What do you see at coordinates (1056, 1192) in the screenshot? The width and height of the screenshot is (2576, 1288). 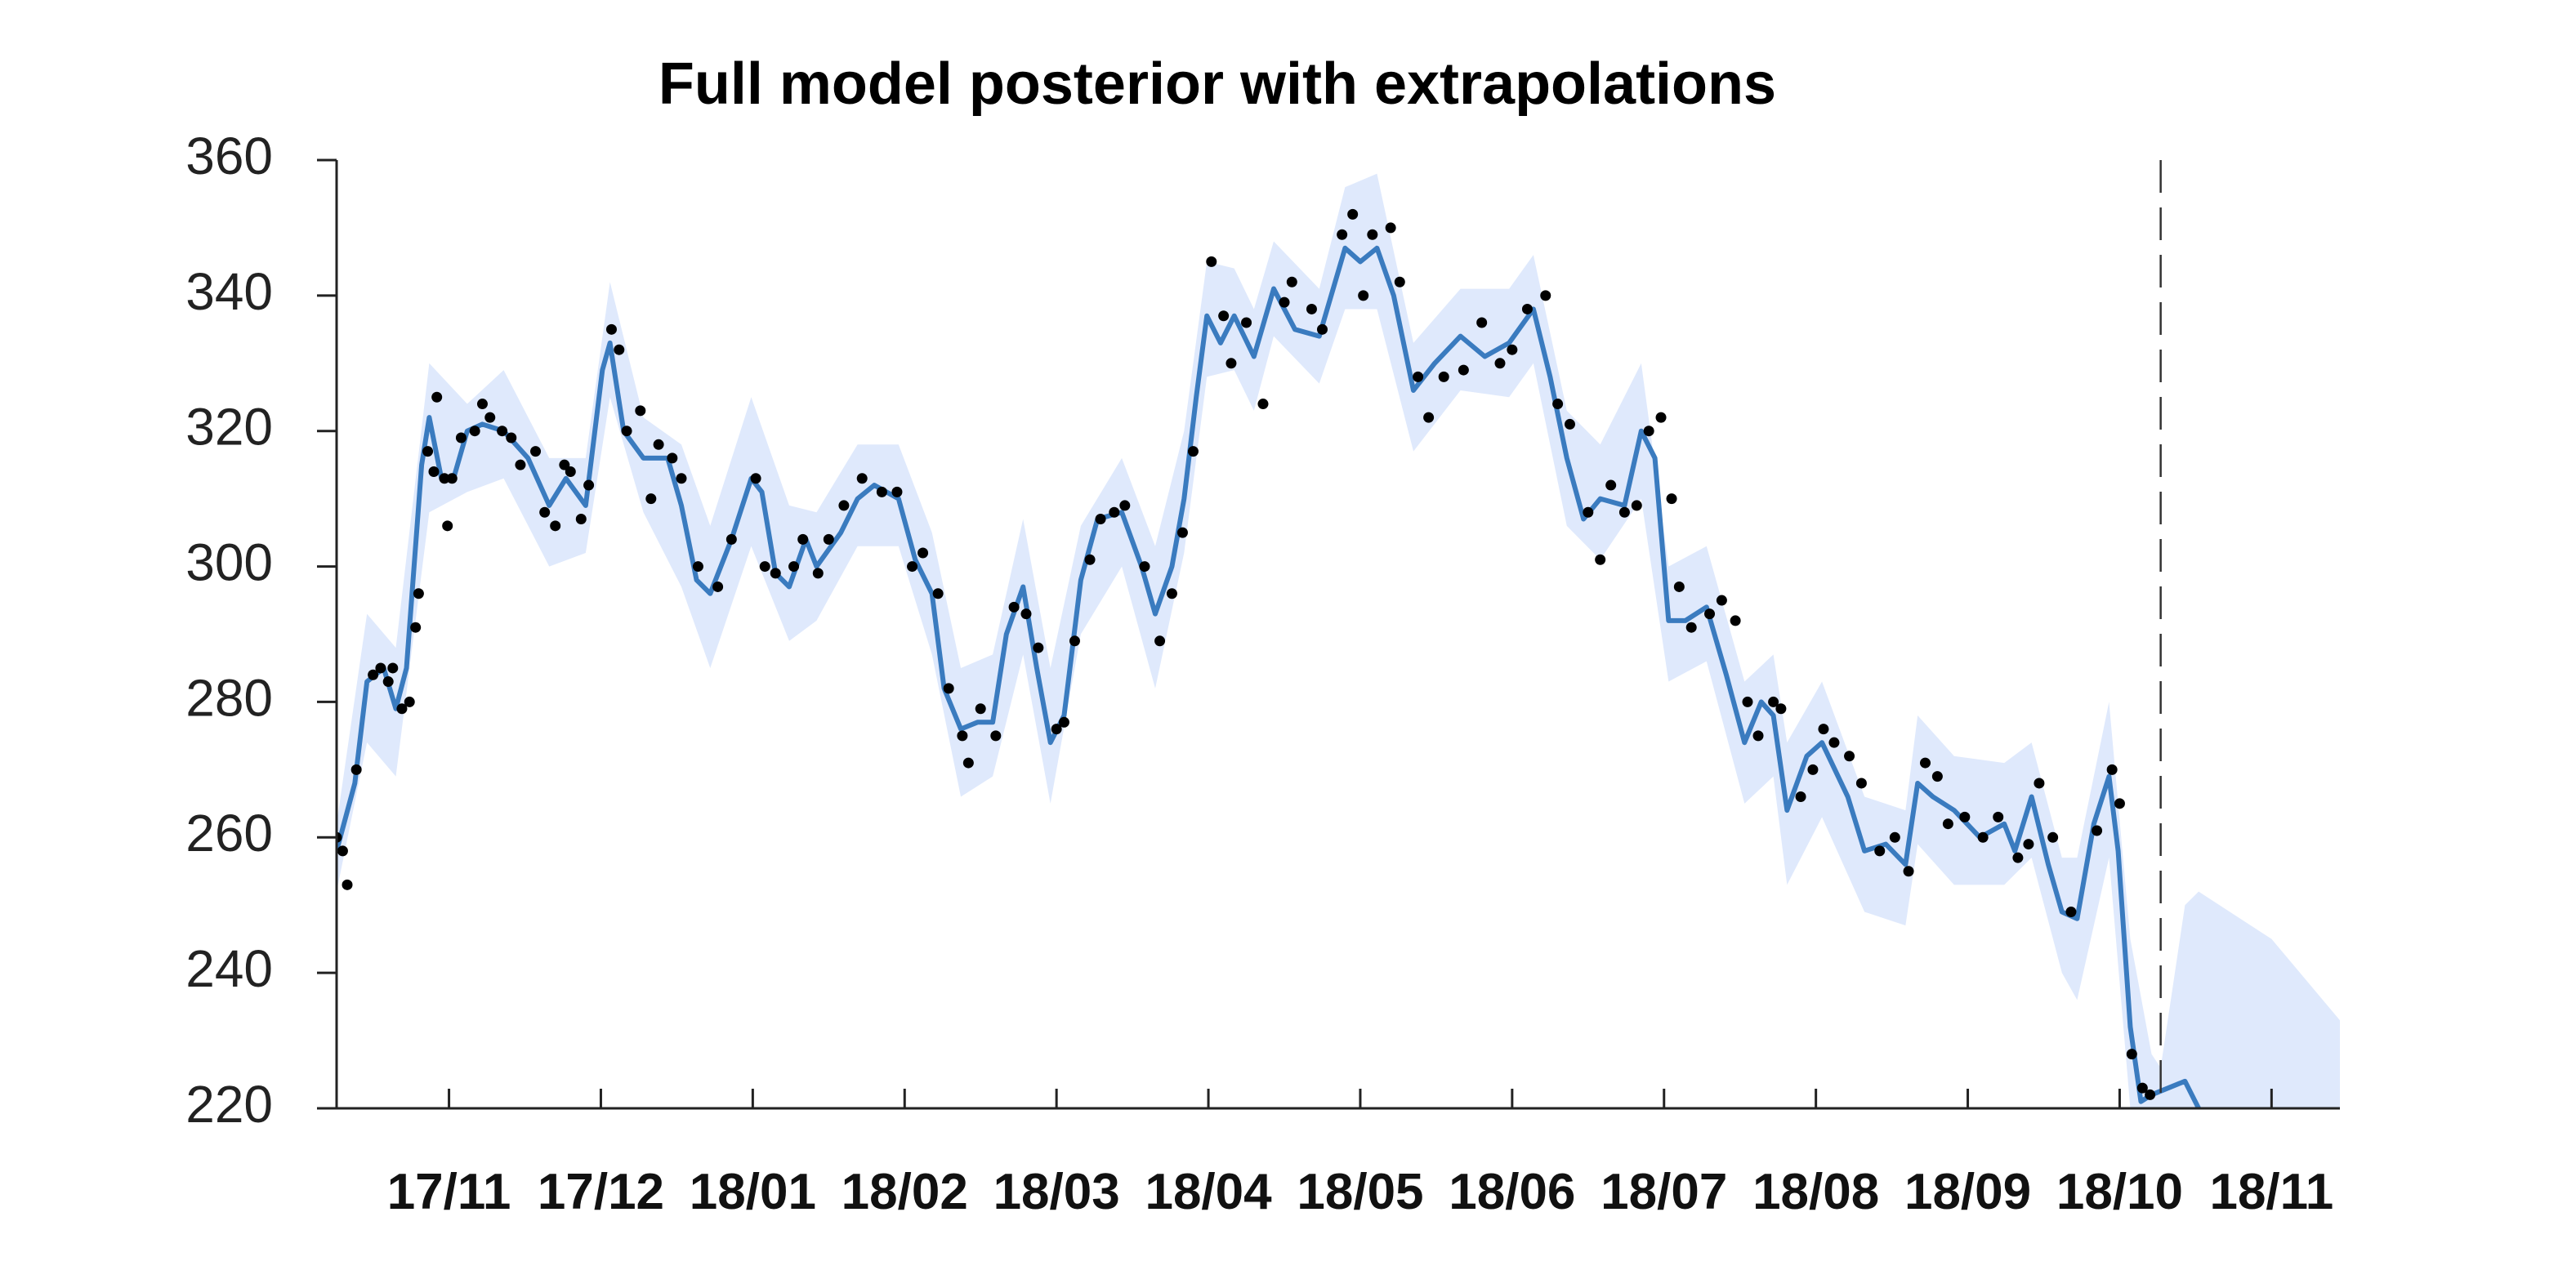 I see `x-tick-label: 18/03` at bounding box center [1056, 1192].